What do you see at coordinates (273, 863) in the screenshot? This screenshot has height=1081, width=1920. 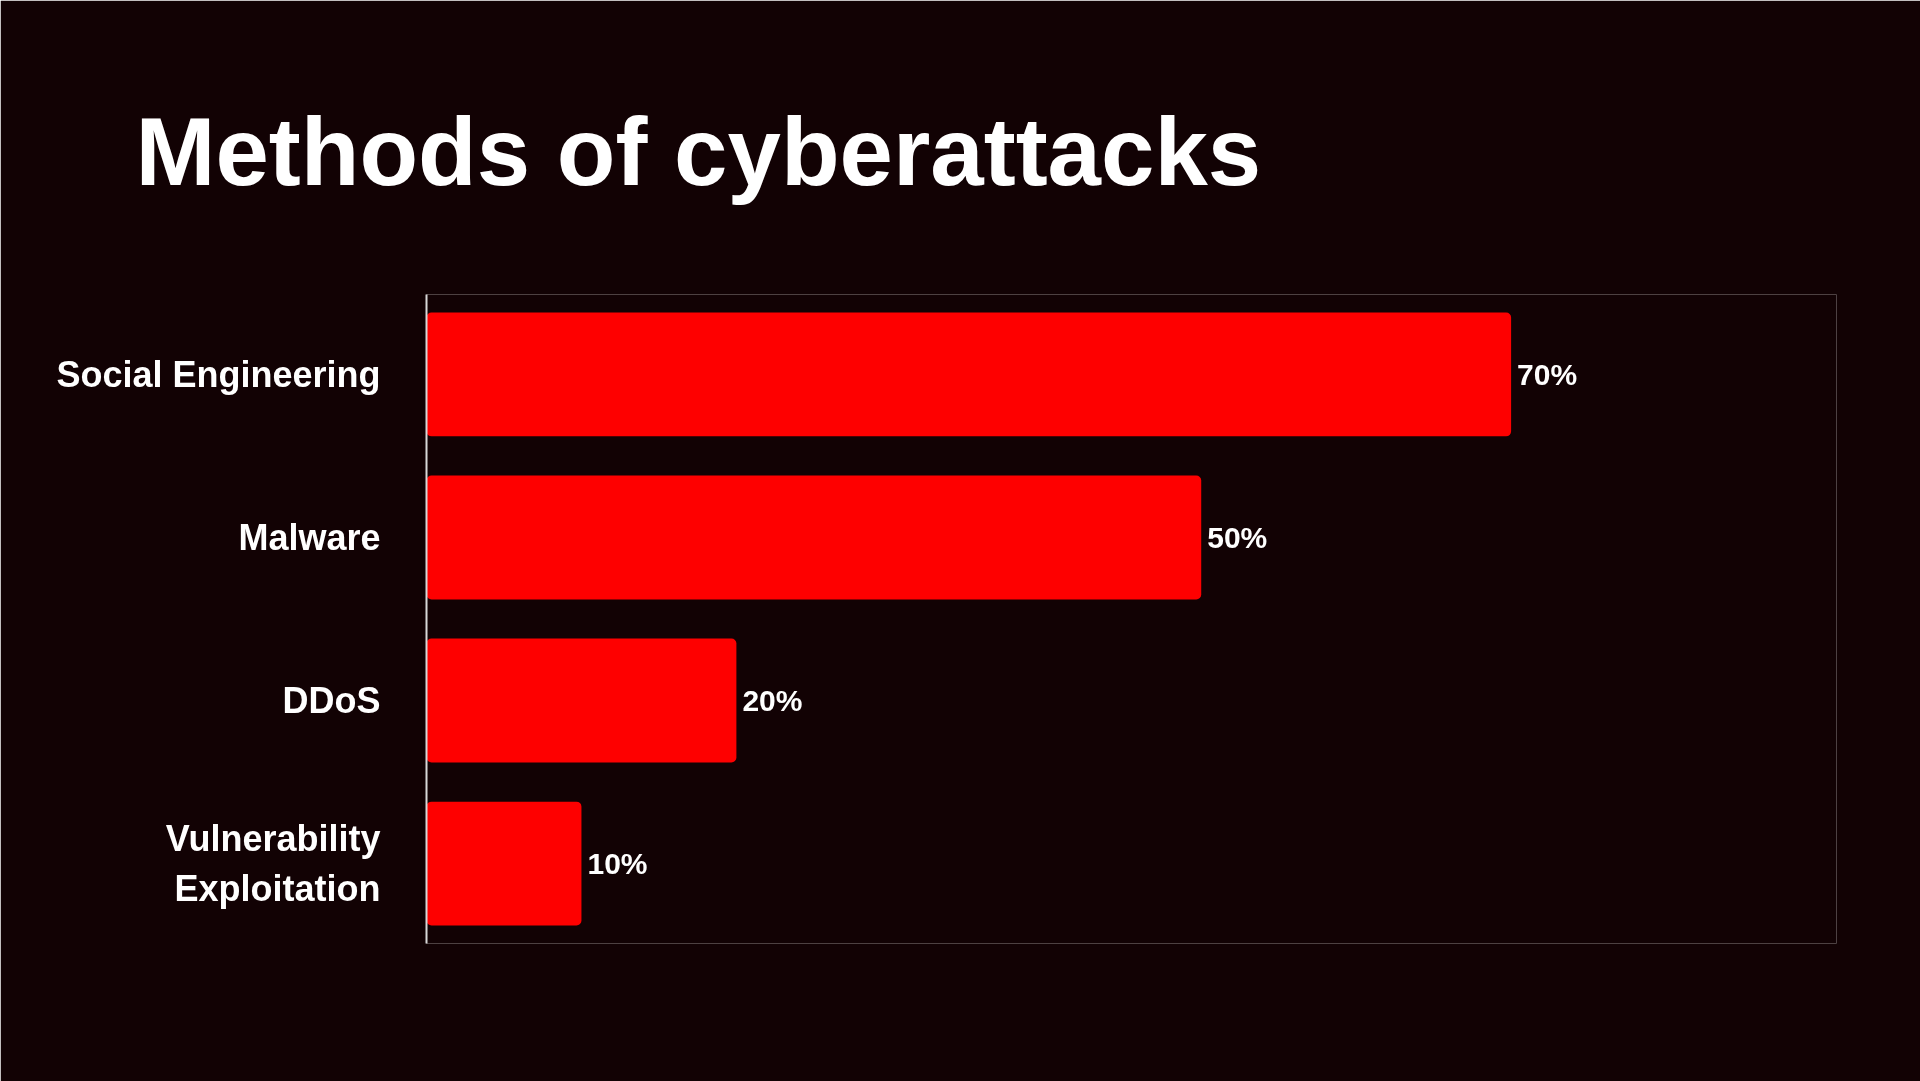 I see `y-tick-label: Vulnerability Exploitation` at bounding box center [273, 863].